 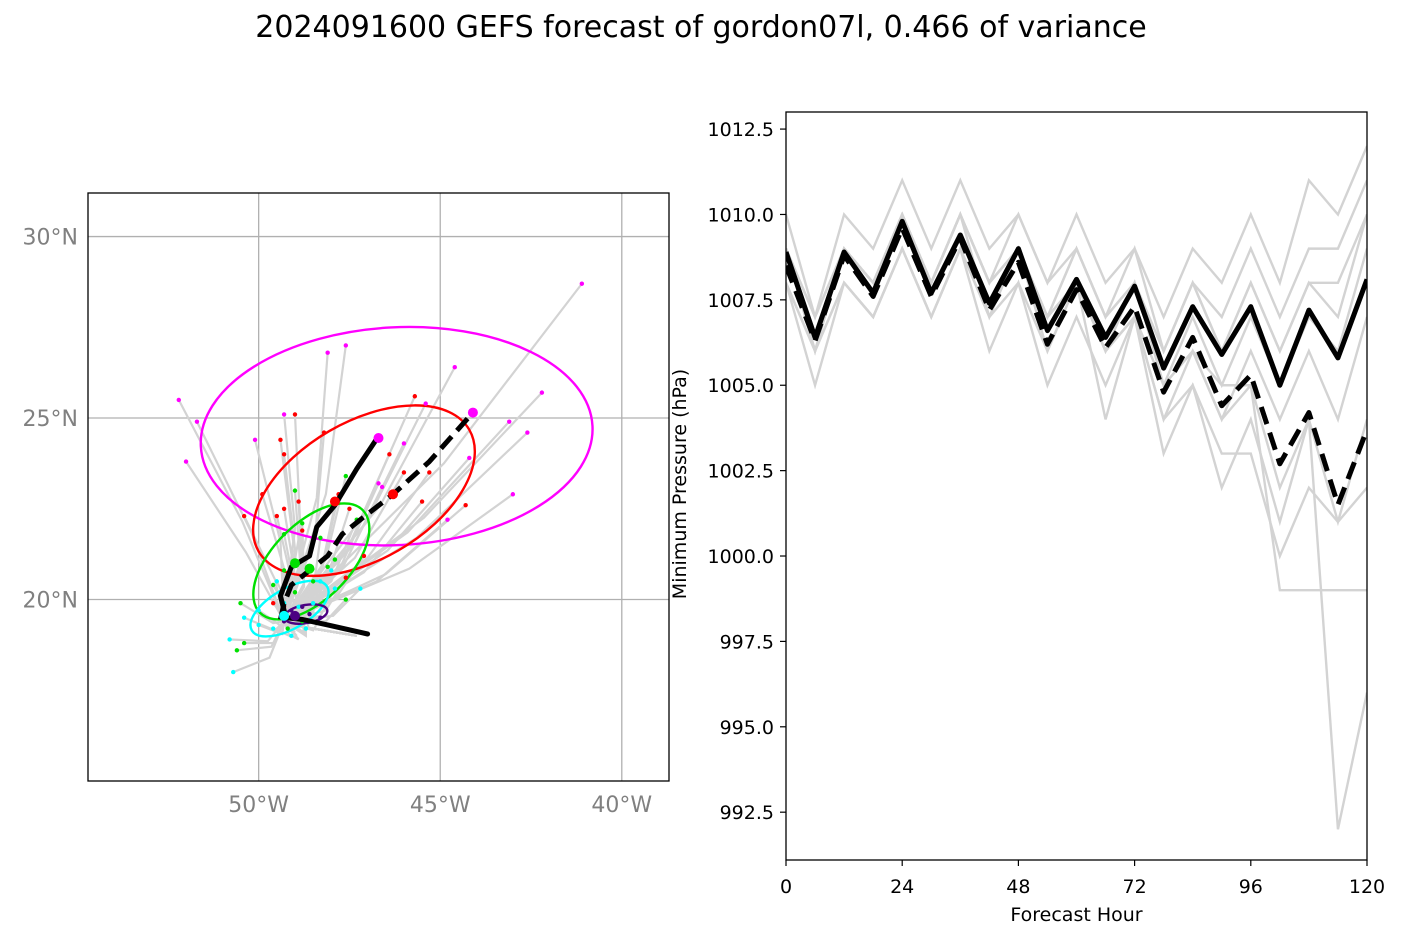 I want to click on x-tick-label: 120, so click(x=1367, y=887).